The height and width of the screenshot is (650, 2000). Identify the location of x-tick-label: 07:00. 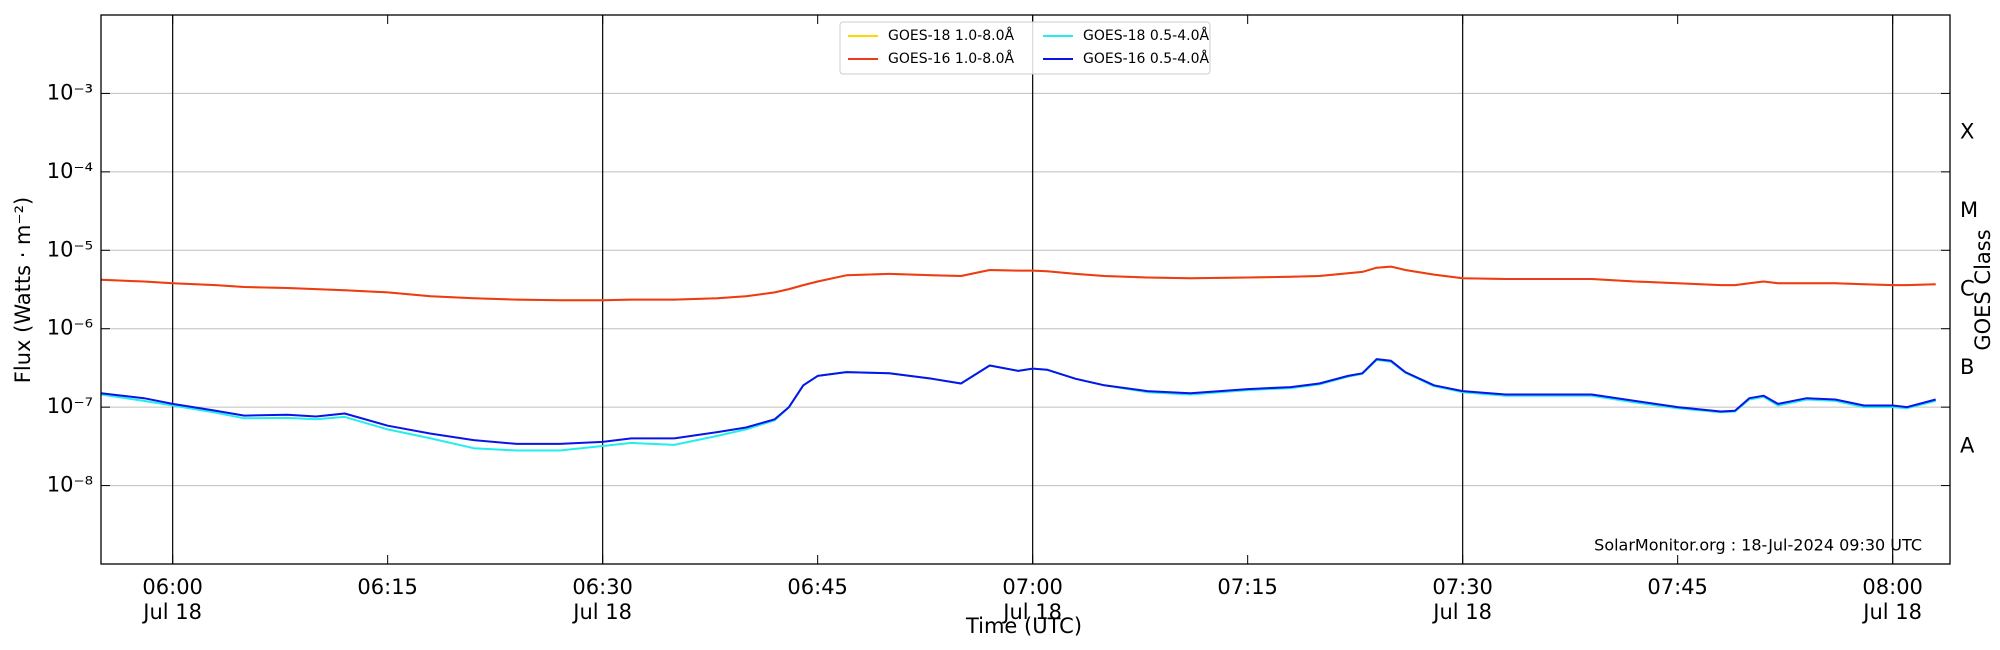
(1032, 587).